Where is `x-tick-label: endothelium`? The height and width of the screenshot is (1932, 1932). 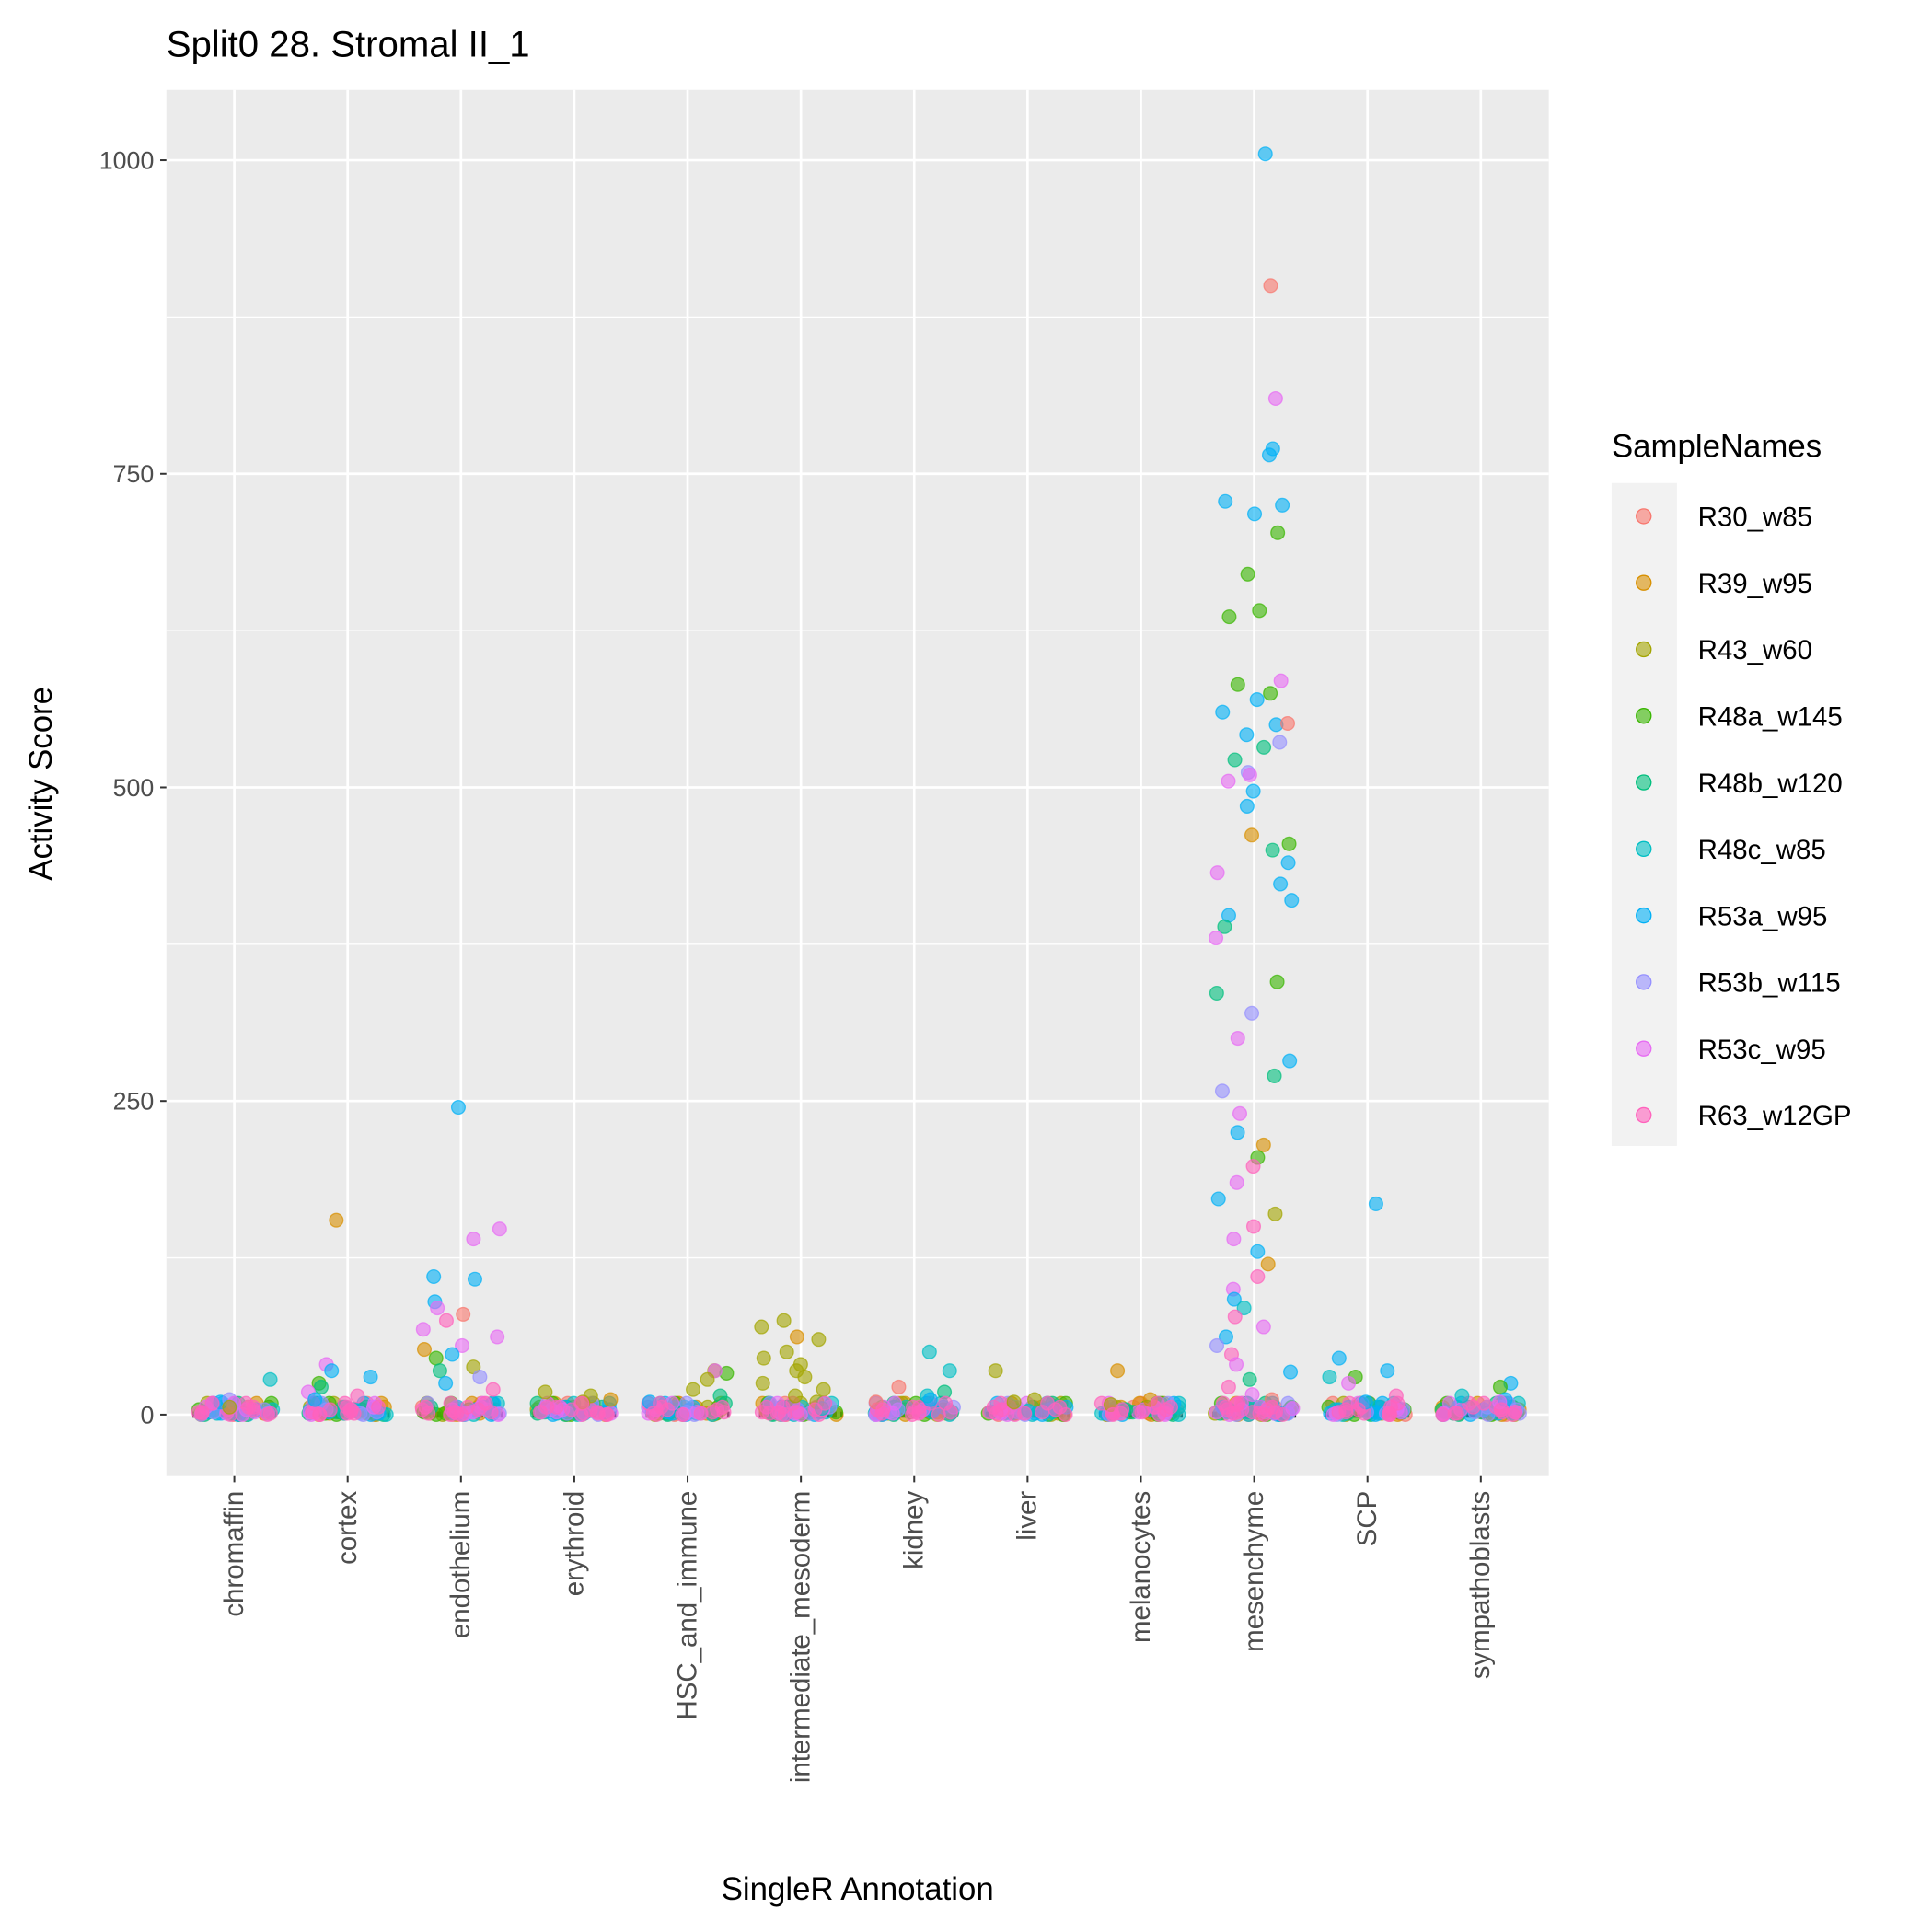
x-tick-label: endothelium is located at coordinates (461, 1564).